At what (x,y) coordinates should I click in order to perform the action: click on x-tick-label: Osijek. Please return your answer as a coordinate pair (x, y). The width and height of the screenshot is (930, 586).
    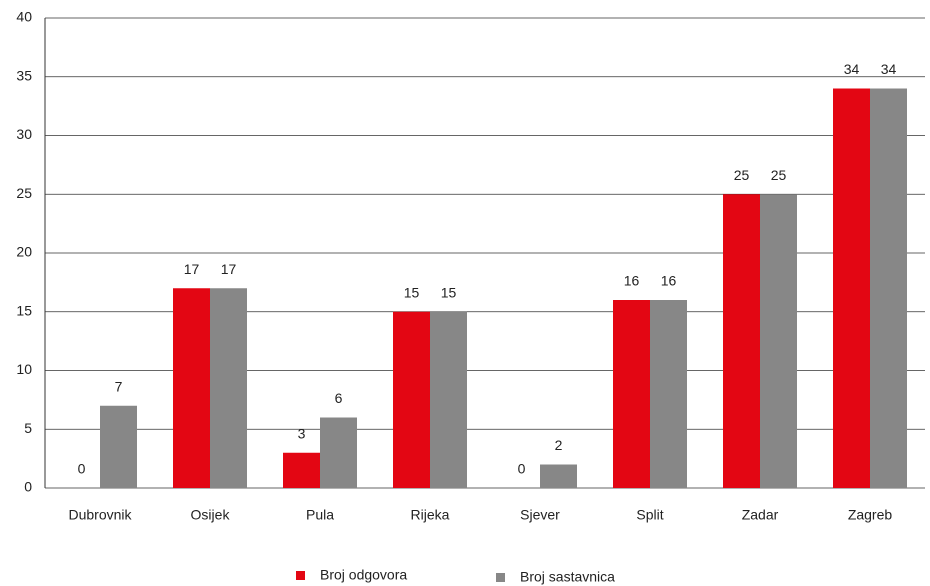
    Looking at the image, I should click on (211, 515).